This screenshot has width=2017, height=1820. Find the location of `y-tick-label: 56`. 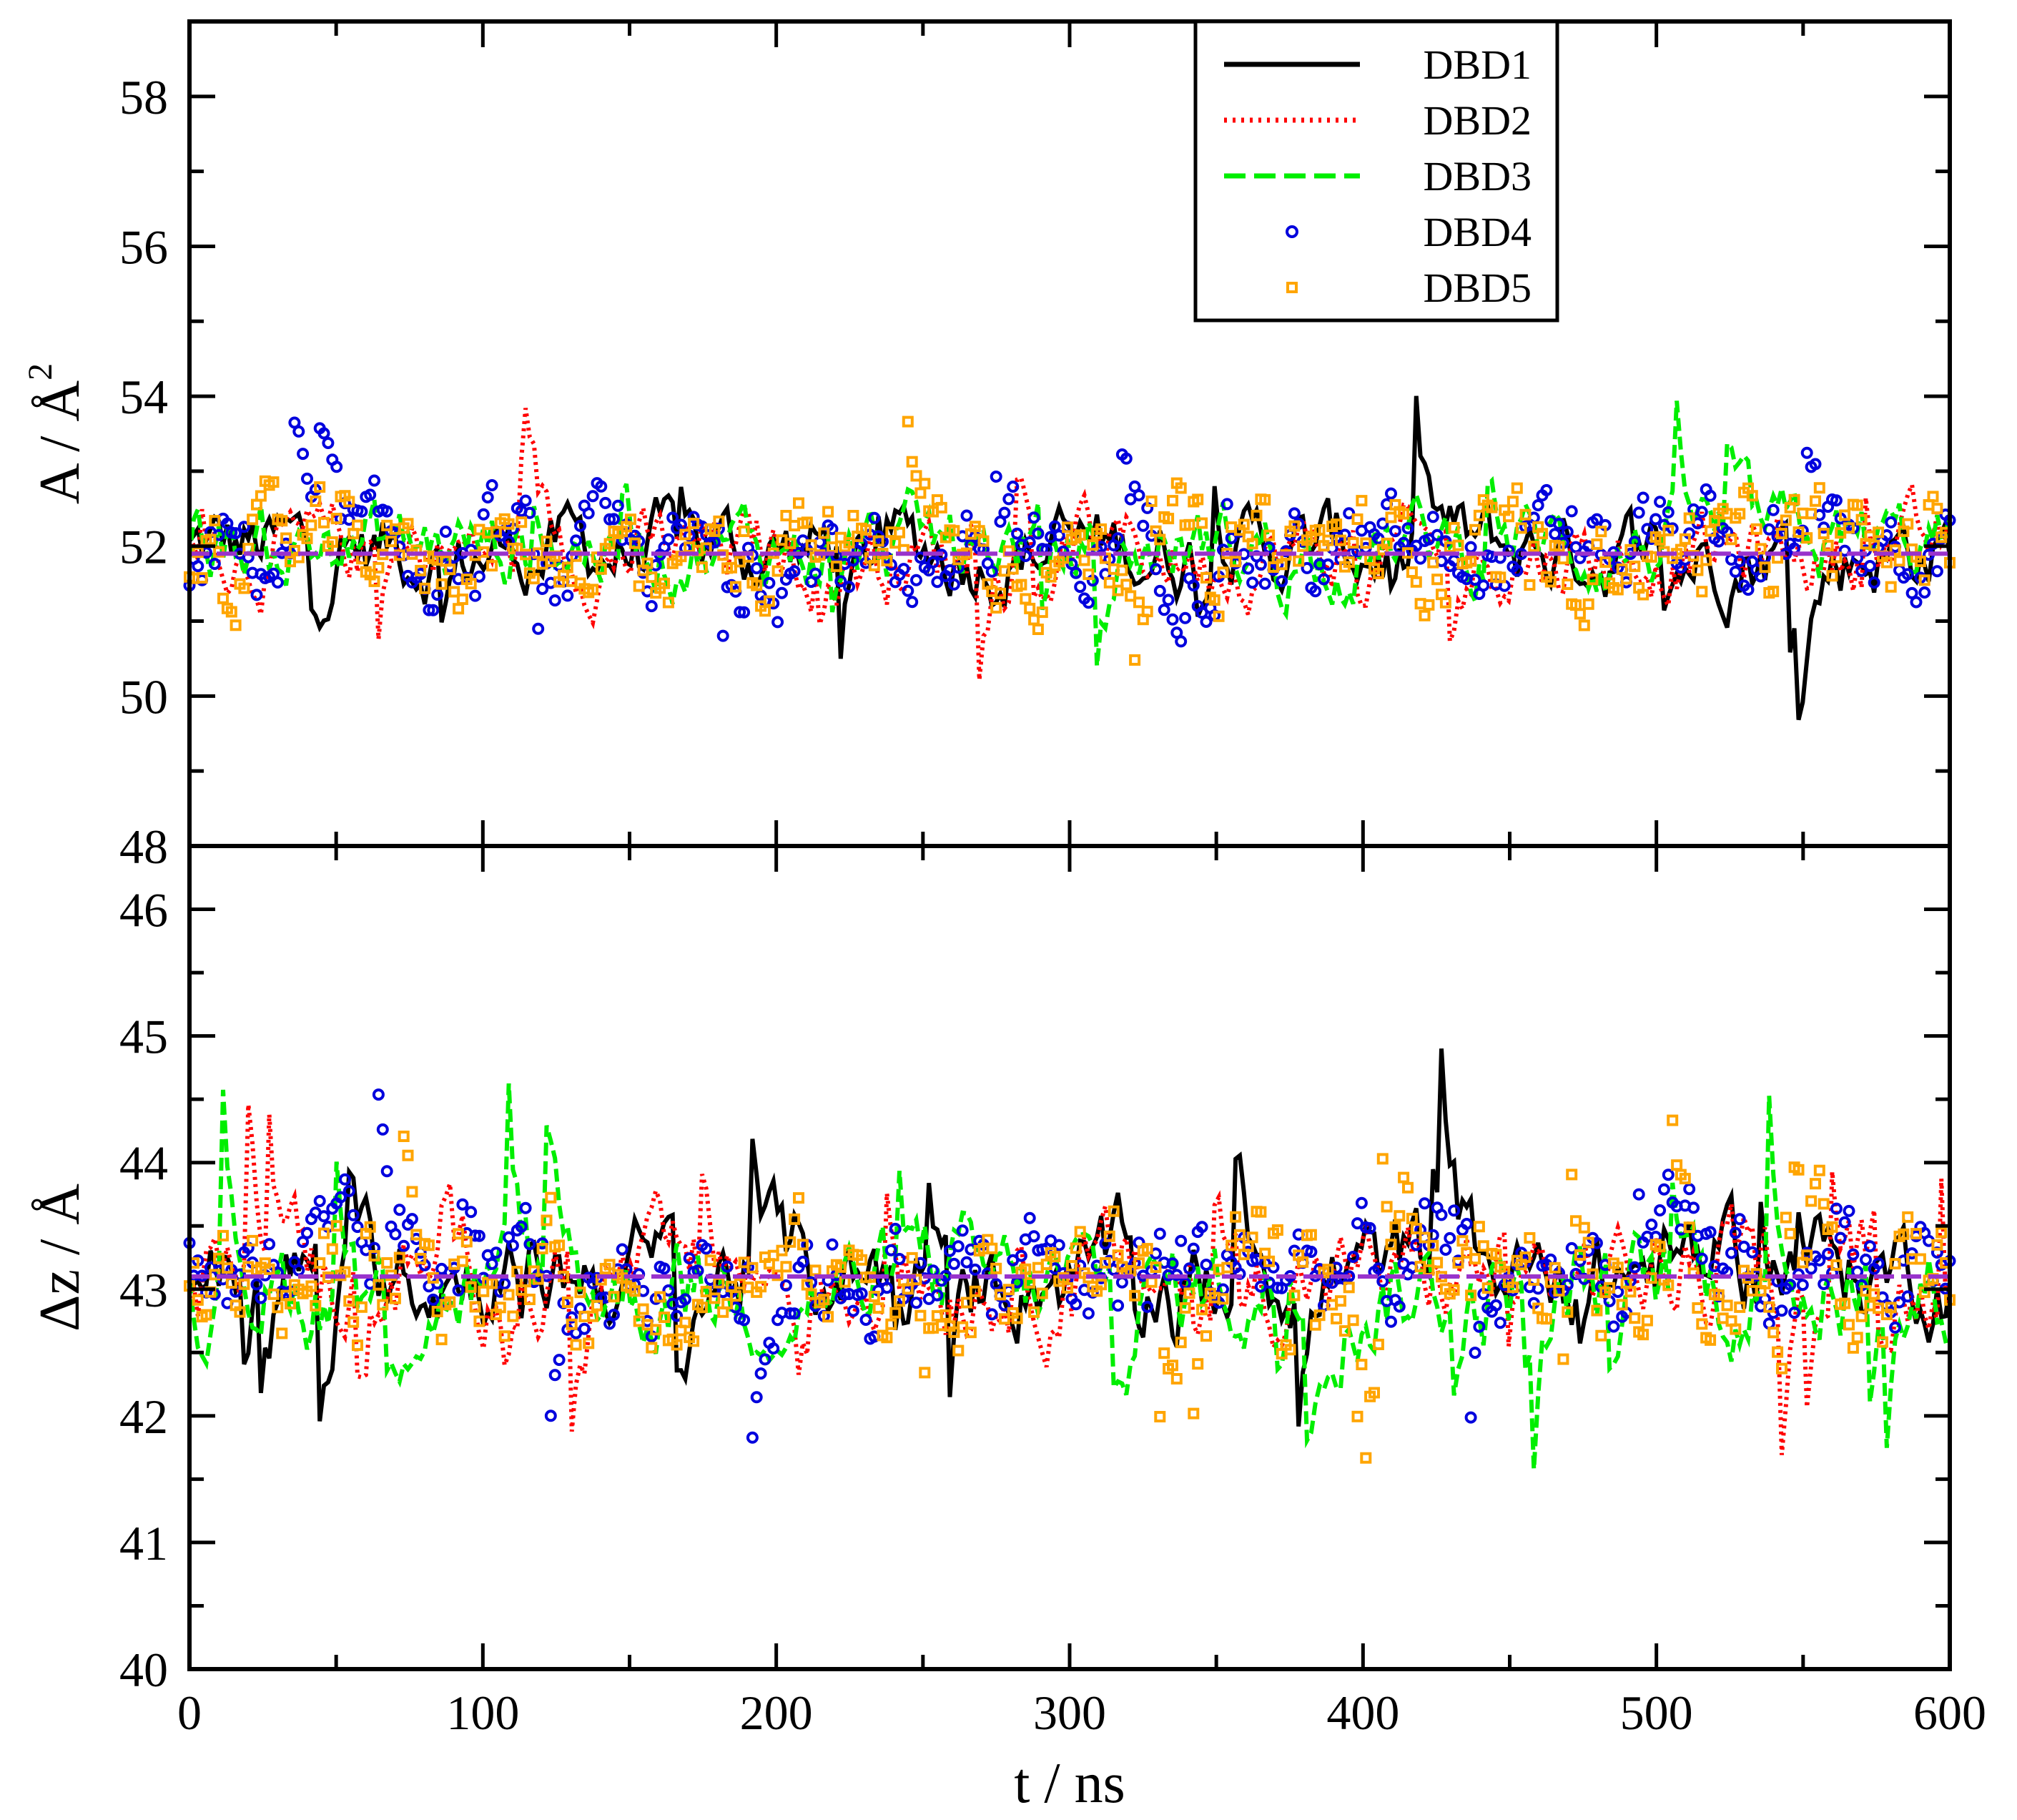

y-tick-label: 56 is located at coordinates (143, 247).